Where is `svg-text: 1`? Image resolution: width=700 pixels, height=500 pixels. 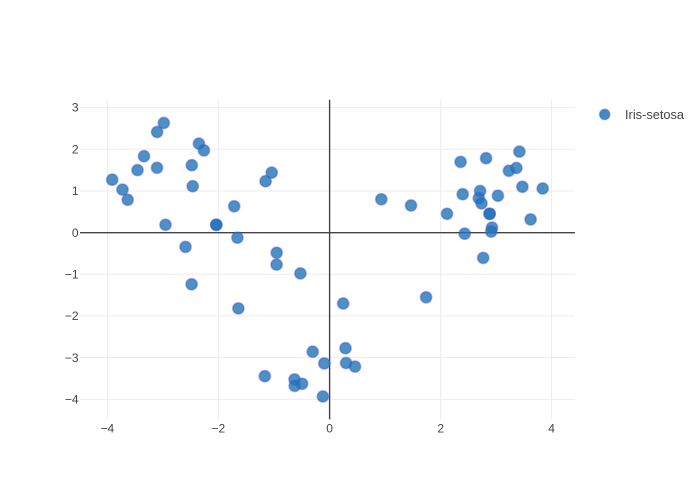
svg-text: 1 is located at coordinates (75, 191).